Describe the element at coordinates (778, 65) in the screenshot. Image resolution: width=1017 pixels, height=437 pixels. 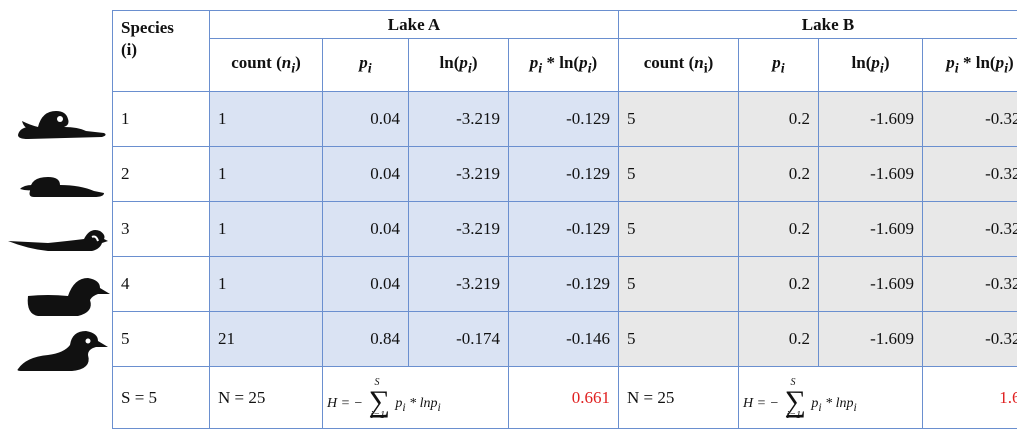
I see `lake-b-p-header: pi` at that location.